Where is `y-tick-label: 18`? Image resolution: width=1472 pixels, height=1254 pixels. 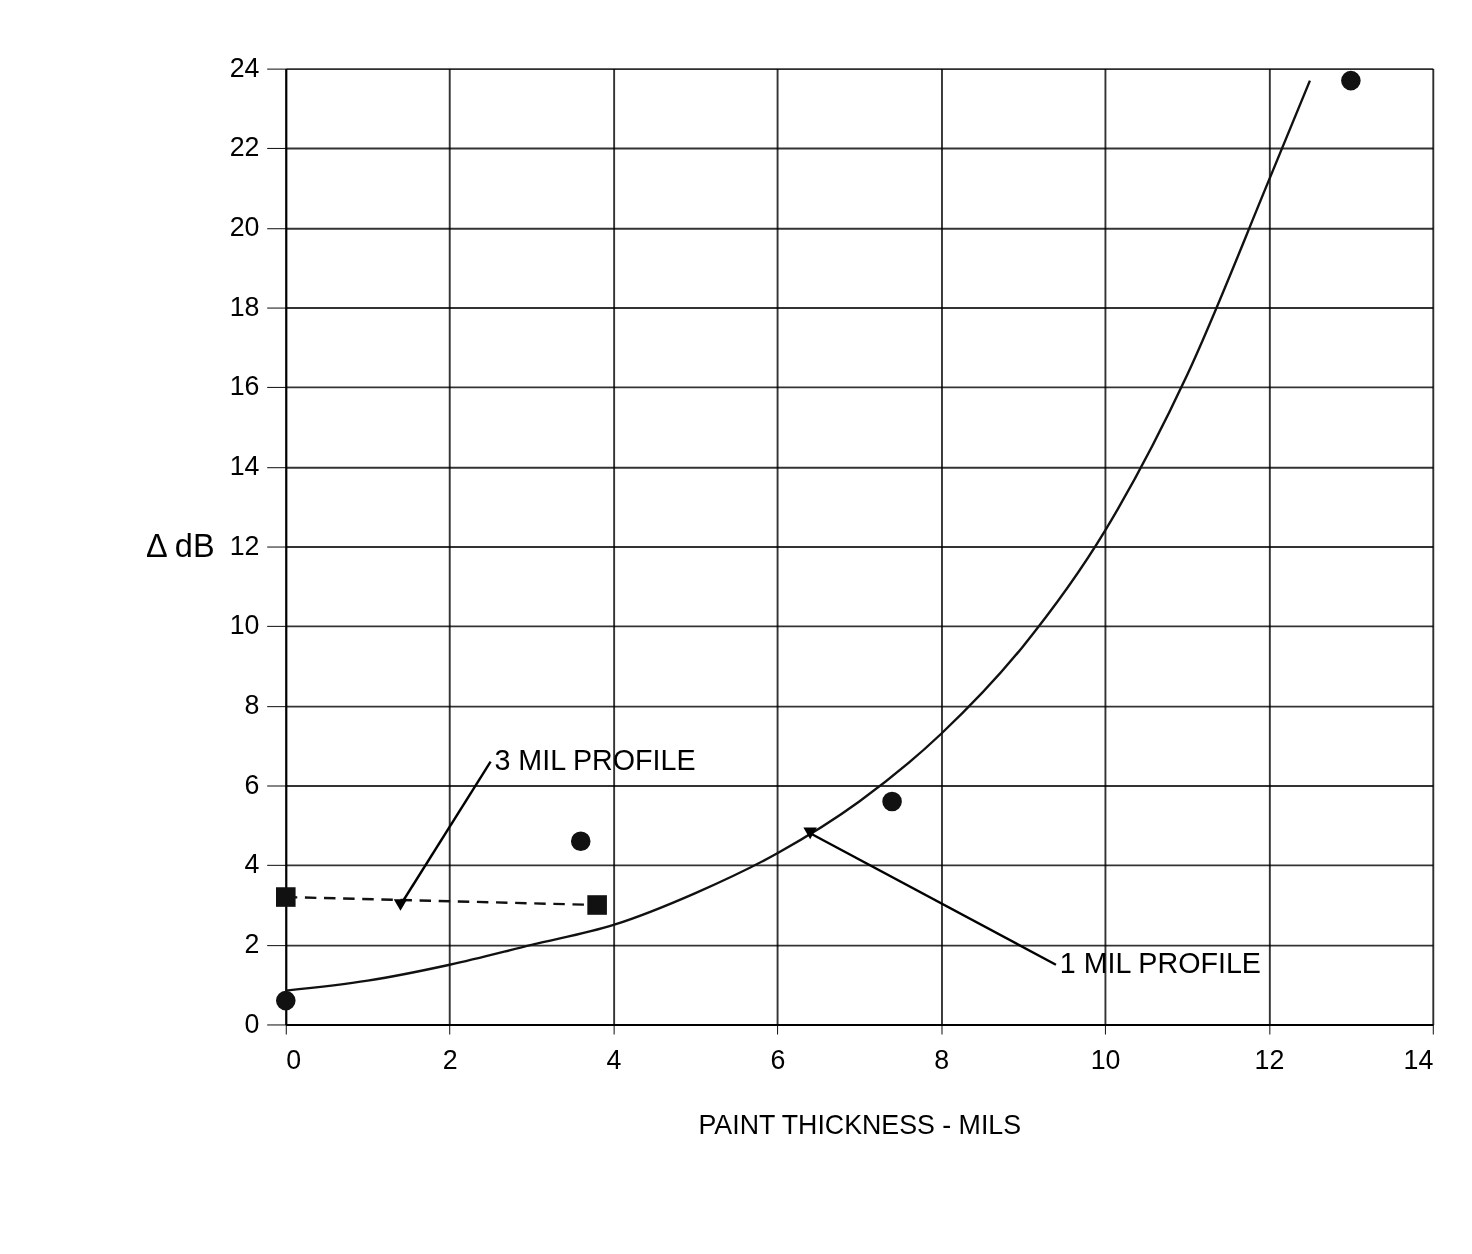
y-tick-label: 18 is located at coordinates (244, 306).